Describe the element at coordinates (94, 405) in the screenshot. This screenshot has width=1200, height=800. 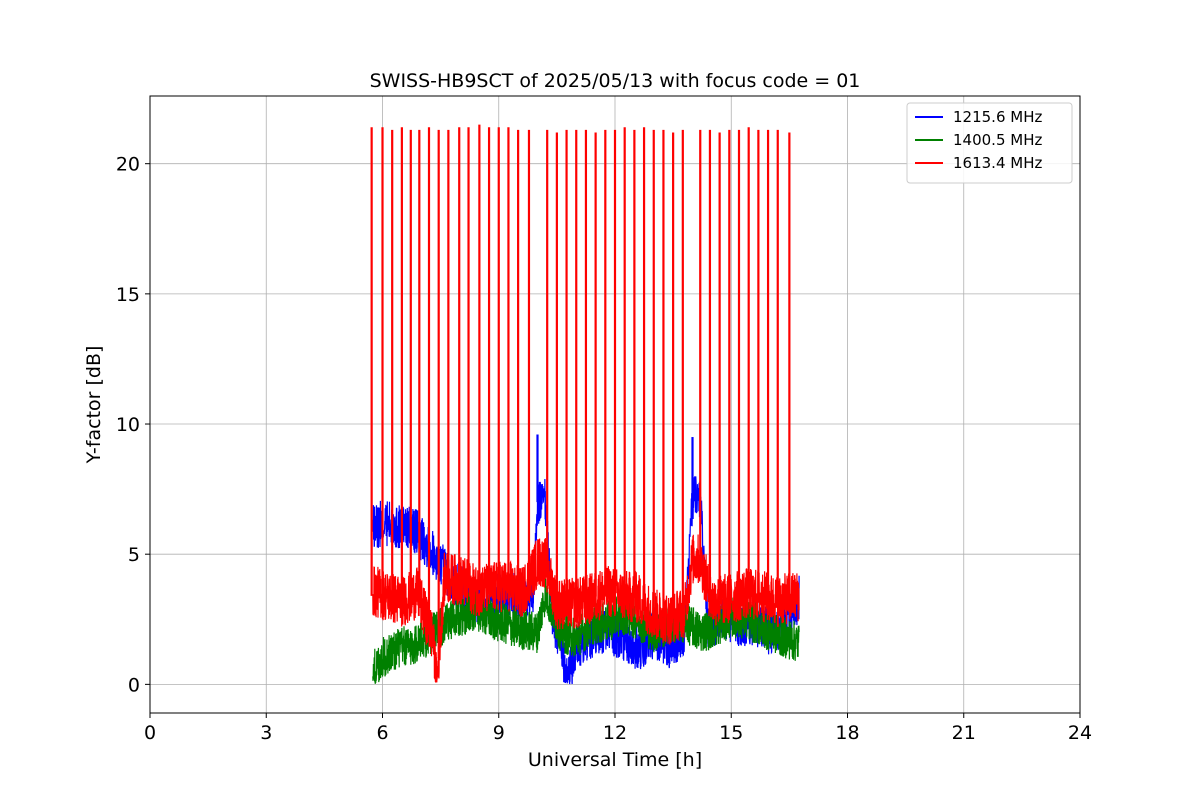
I see `y-axis-label: Y-factor [dB]` at that location.